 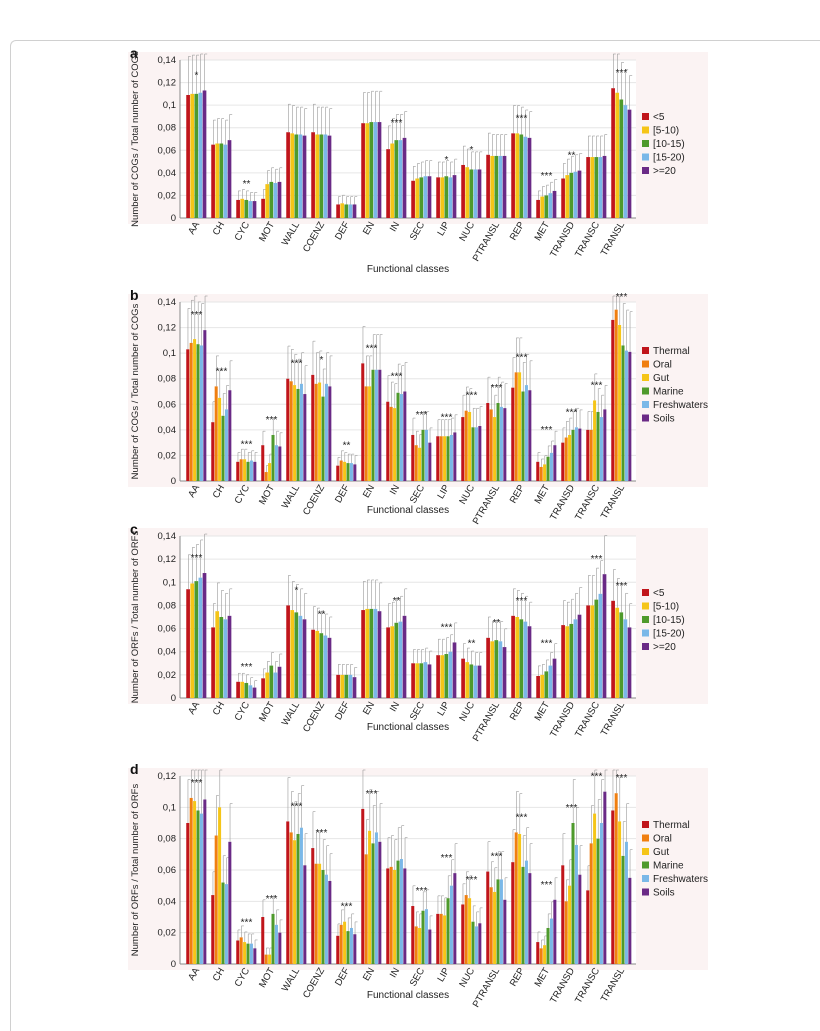 What do you see at coordinates (314, 717) in the screenshot?
I see `x-tick-label: COENZ` at bounding box center [314, 717].